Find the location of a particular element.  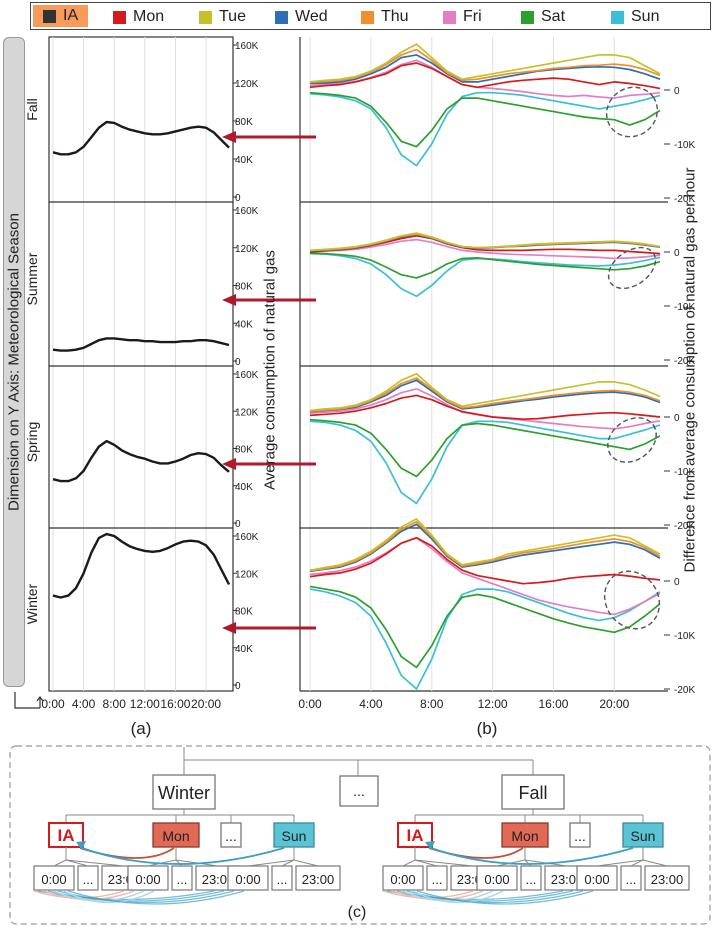

legend: IA Mon Tue Wed Thu Fri Sat Sun is located at coordinates (370, 16).